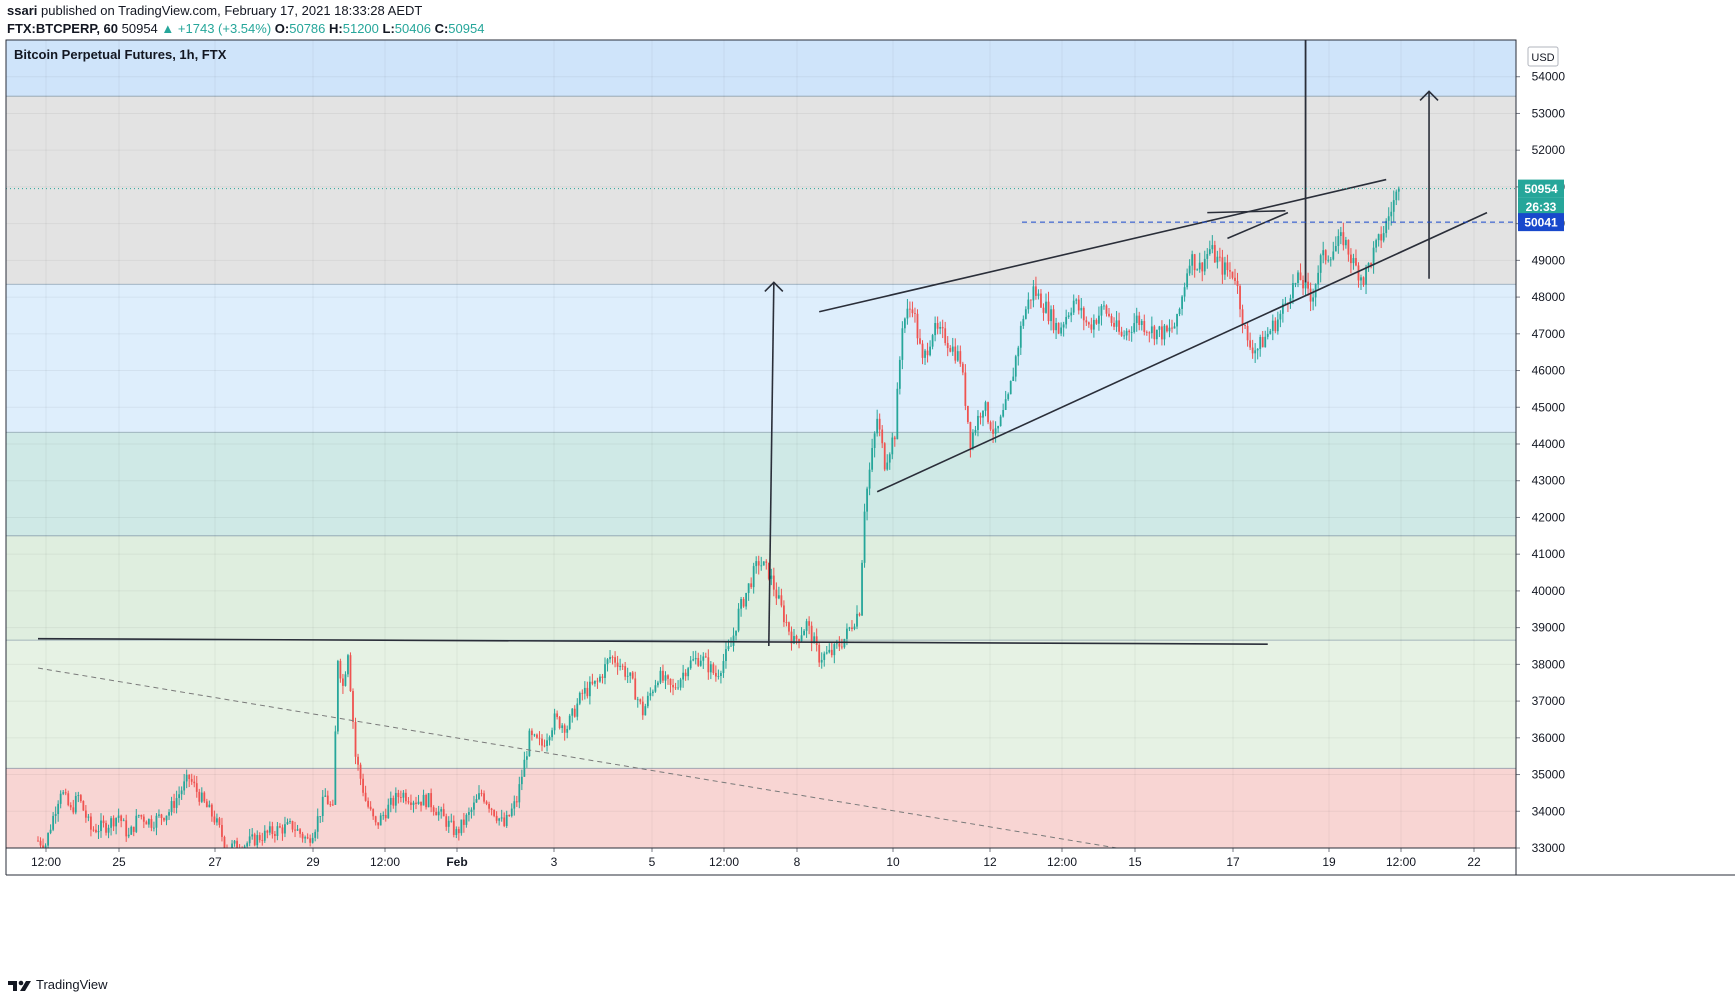 Image resolution: width=1736 pixels, height=1005 pixels. What do you see at coordinates (1543, 56) in the screenshot?
I see `currency-box` at bounding box center [1543, 56].